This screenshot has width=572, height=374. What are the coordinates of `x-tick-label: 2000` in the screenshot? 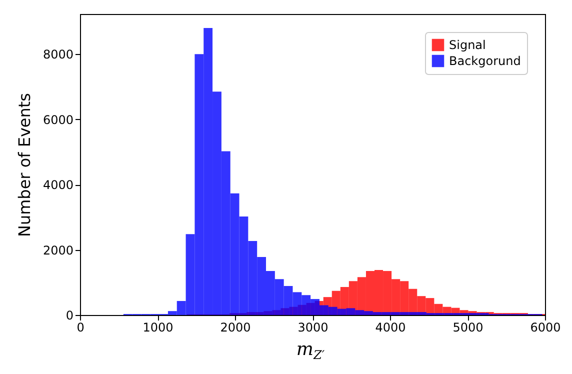 It's located at (235, 327).